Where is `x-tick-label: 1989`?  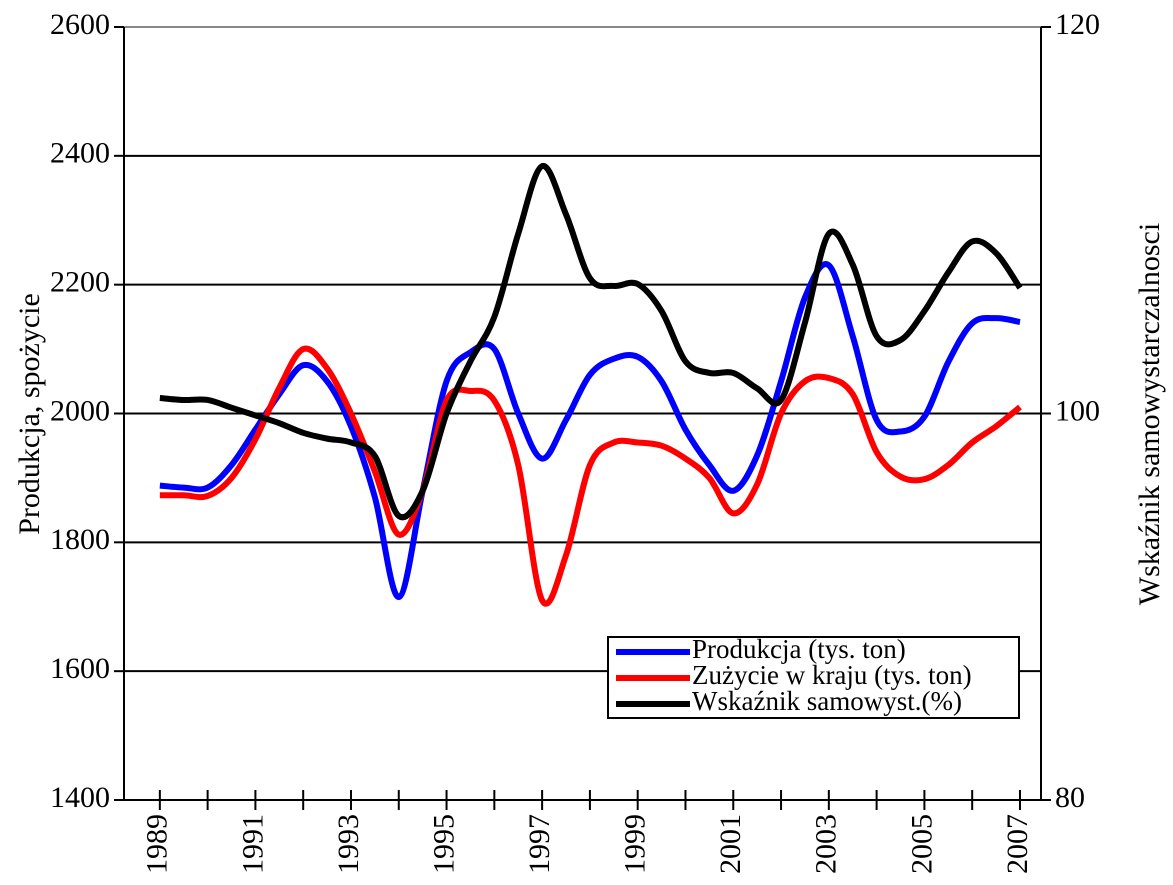 x-tick-label: 1989 is located at coordinates (157, 844).